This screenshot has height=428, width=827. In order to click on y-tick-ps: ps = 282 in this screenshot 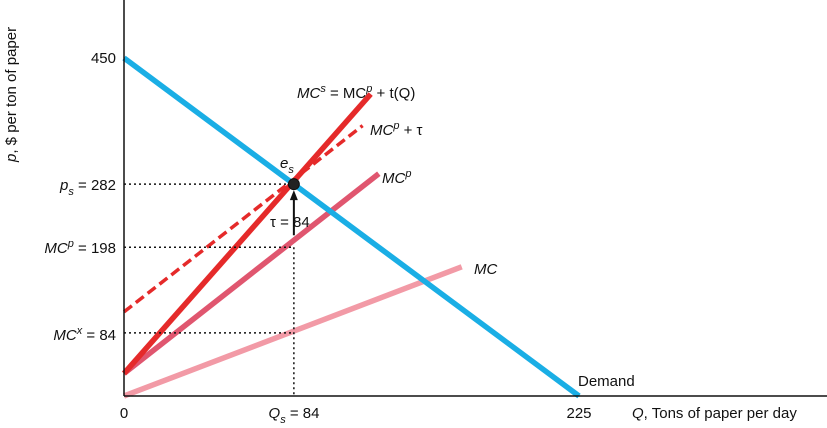, I will do `click(87, 187)`.